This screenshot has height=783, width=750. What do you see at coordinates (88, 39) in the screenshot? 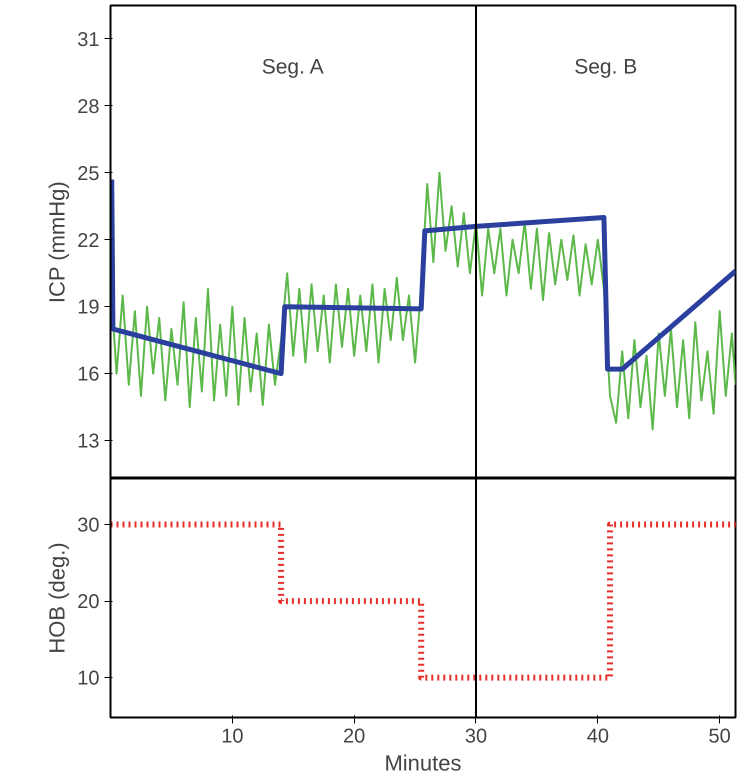
I see `y-tick-label: 31` at bounding box center [88, 39].